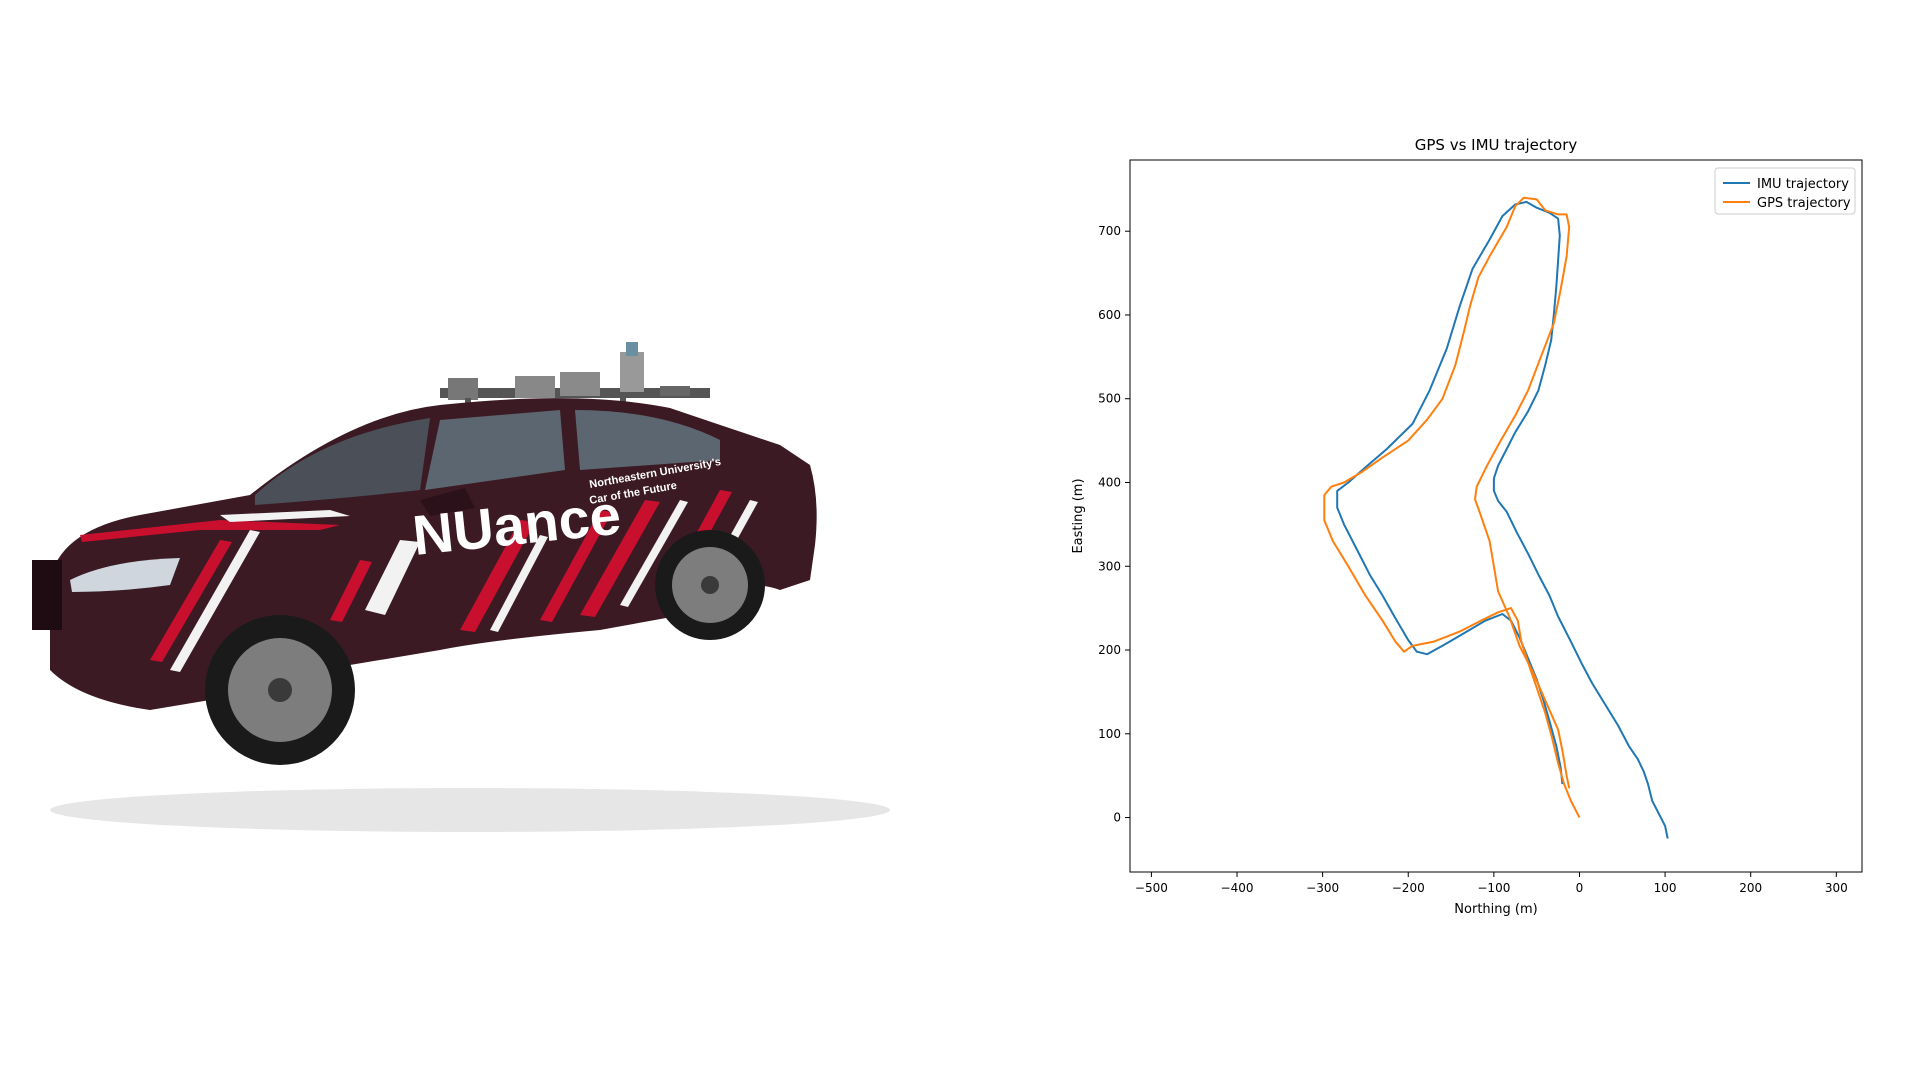  What do you see at coordinates (1803, 184) in the screenshot?
I see `legend-label-imu: IMU trajectory` at bounding box center [1803, 184].